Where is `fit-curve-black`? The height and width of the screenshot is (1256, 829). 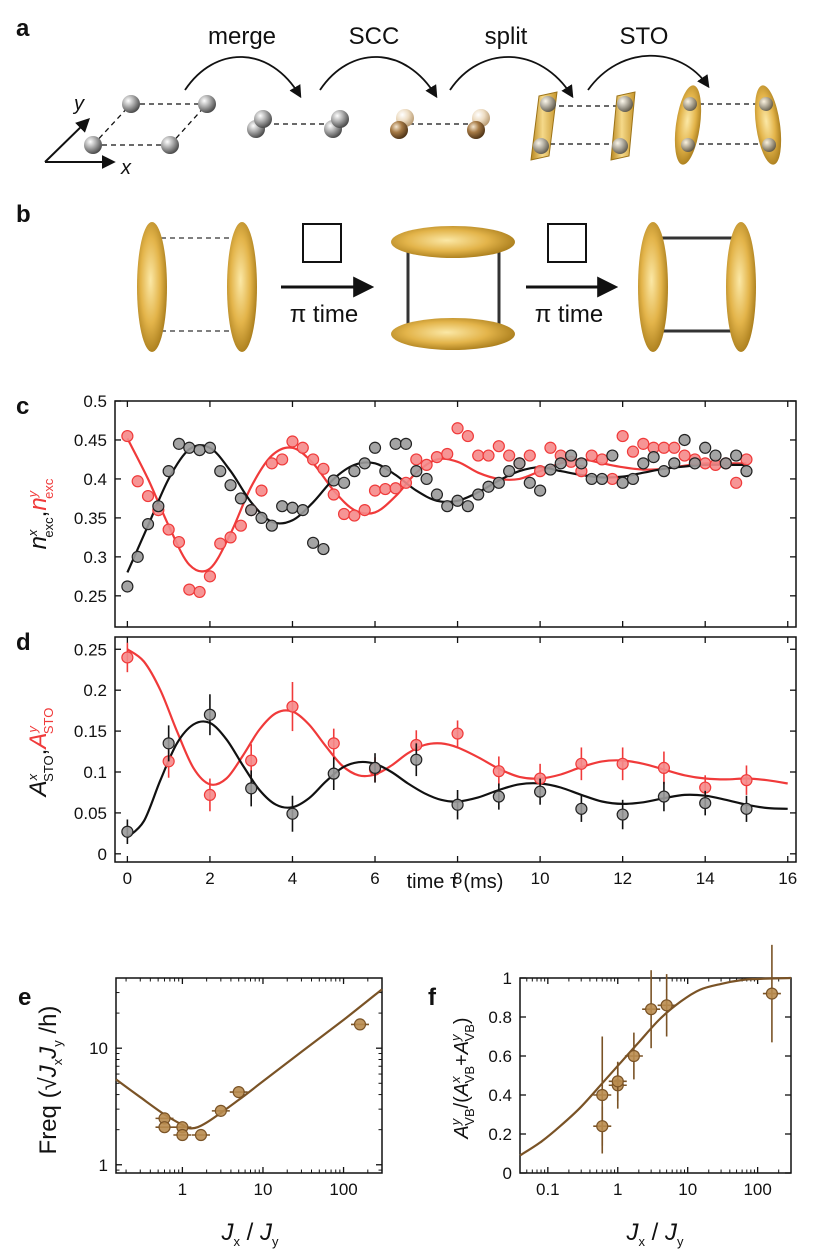
fit-curve-black is located at coordinates (436, 508).